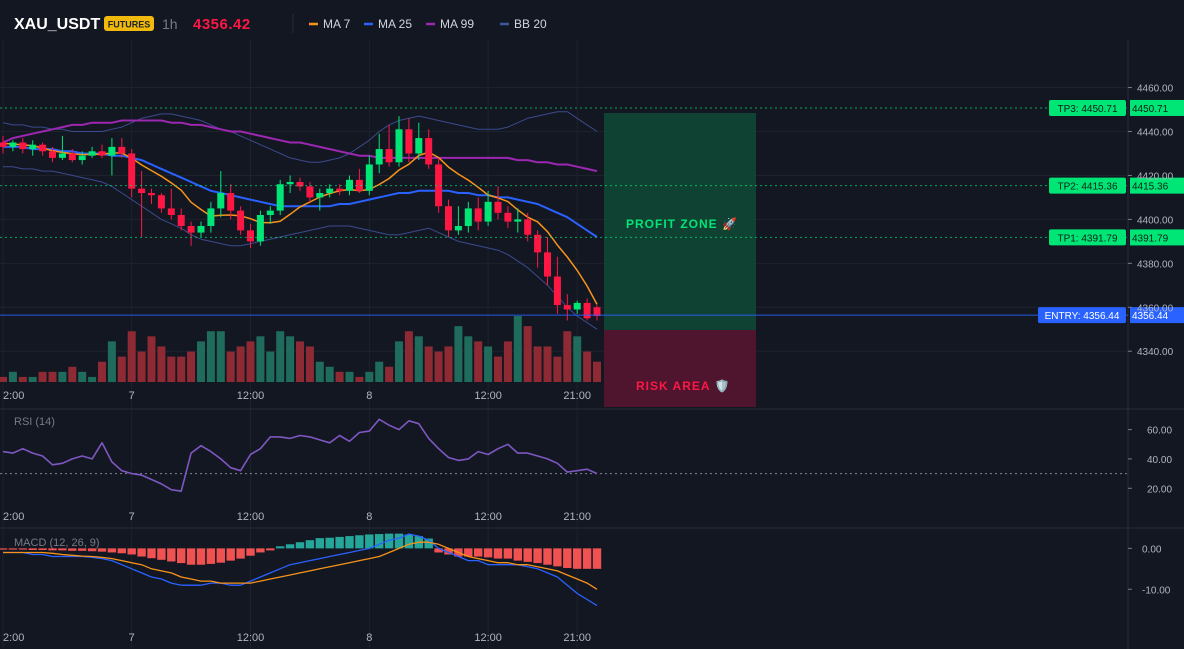 The width and height of the screenshot is (1184, 649). I want to click on last-price: 4356.42, so click(222, 24).